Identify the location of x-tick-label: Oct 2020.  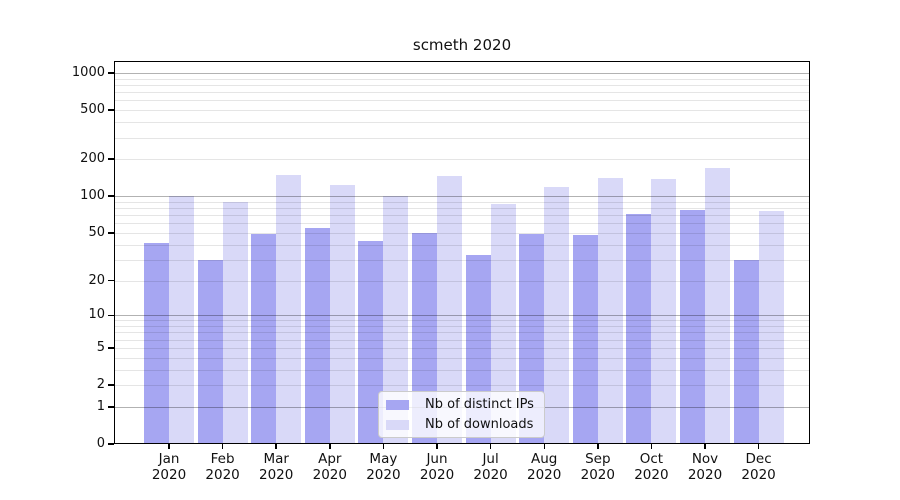
(651, 467).